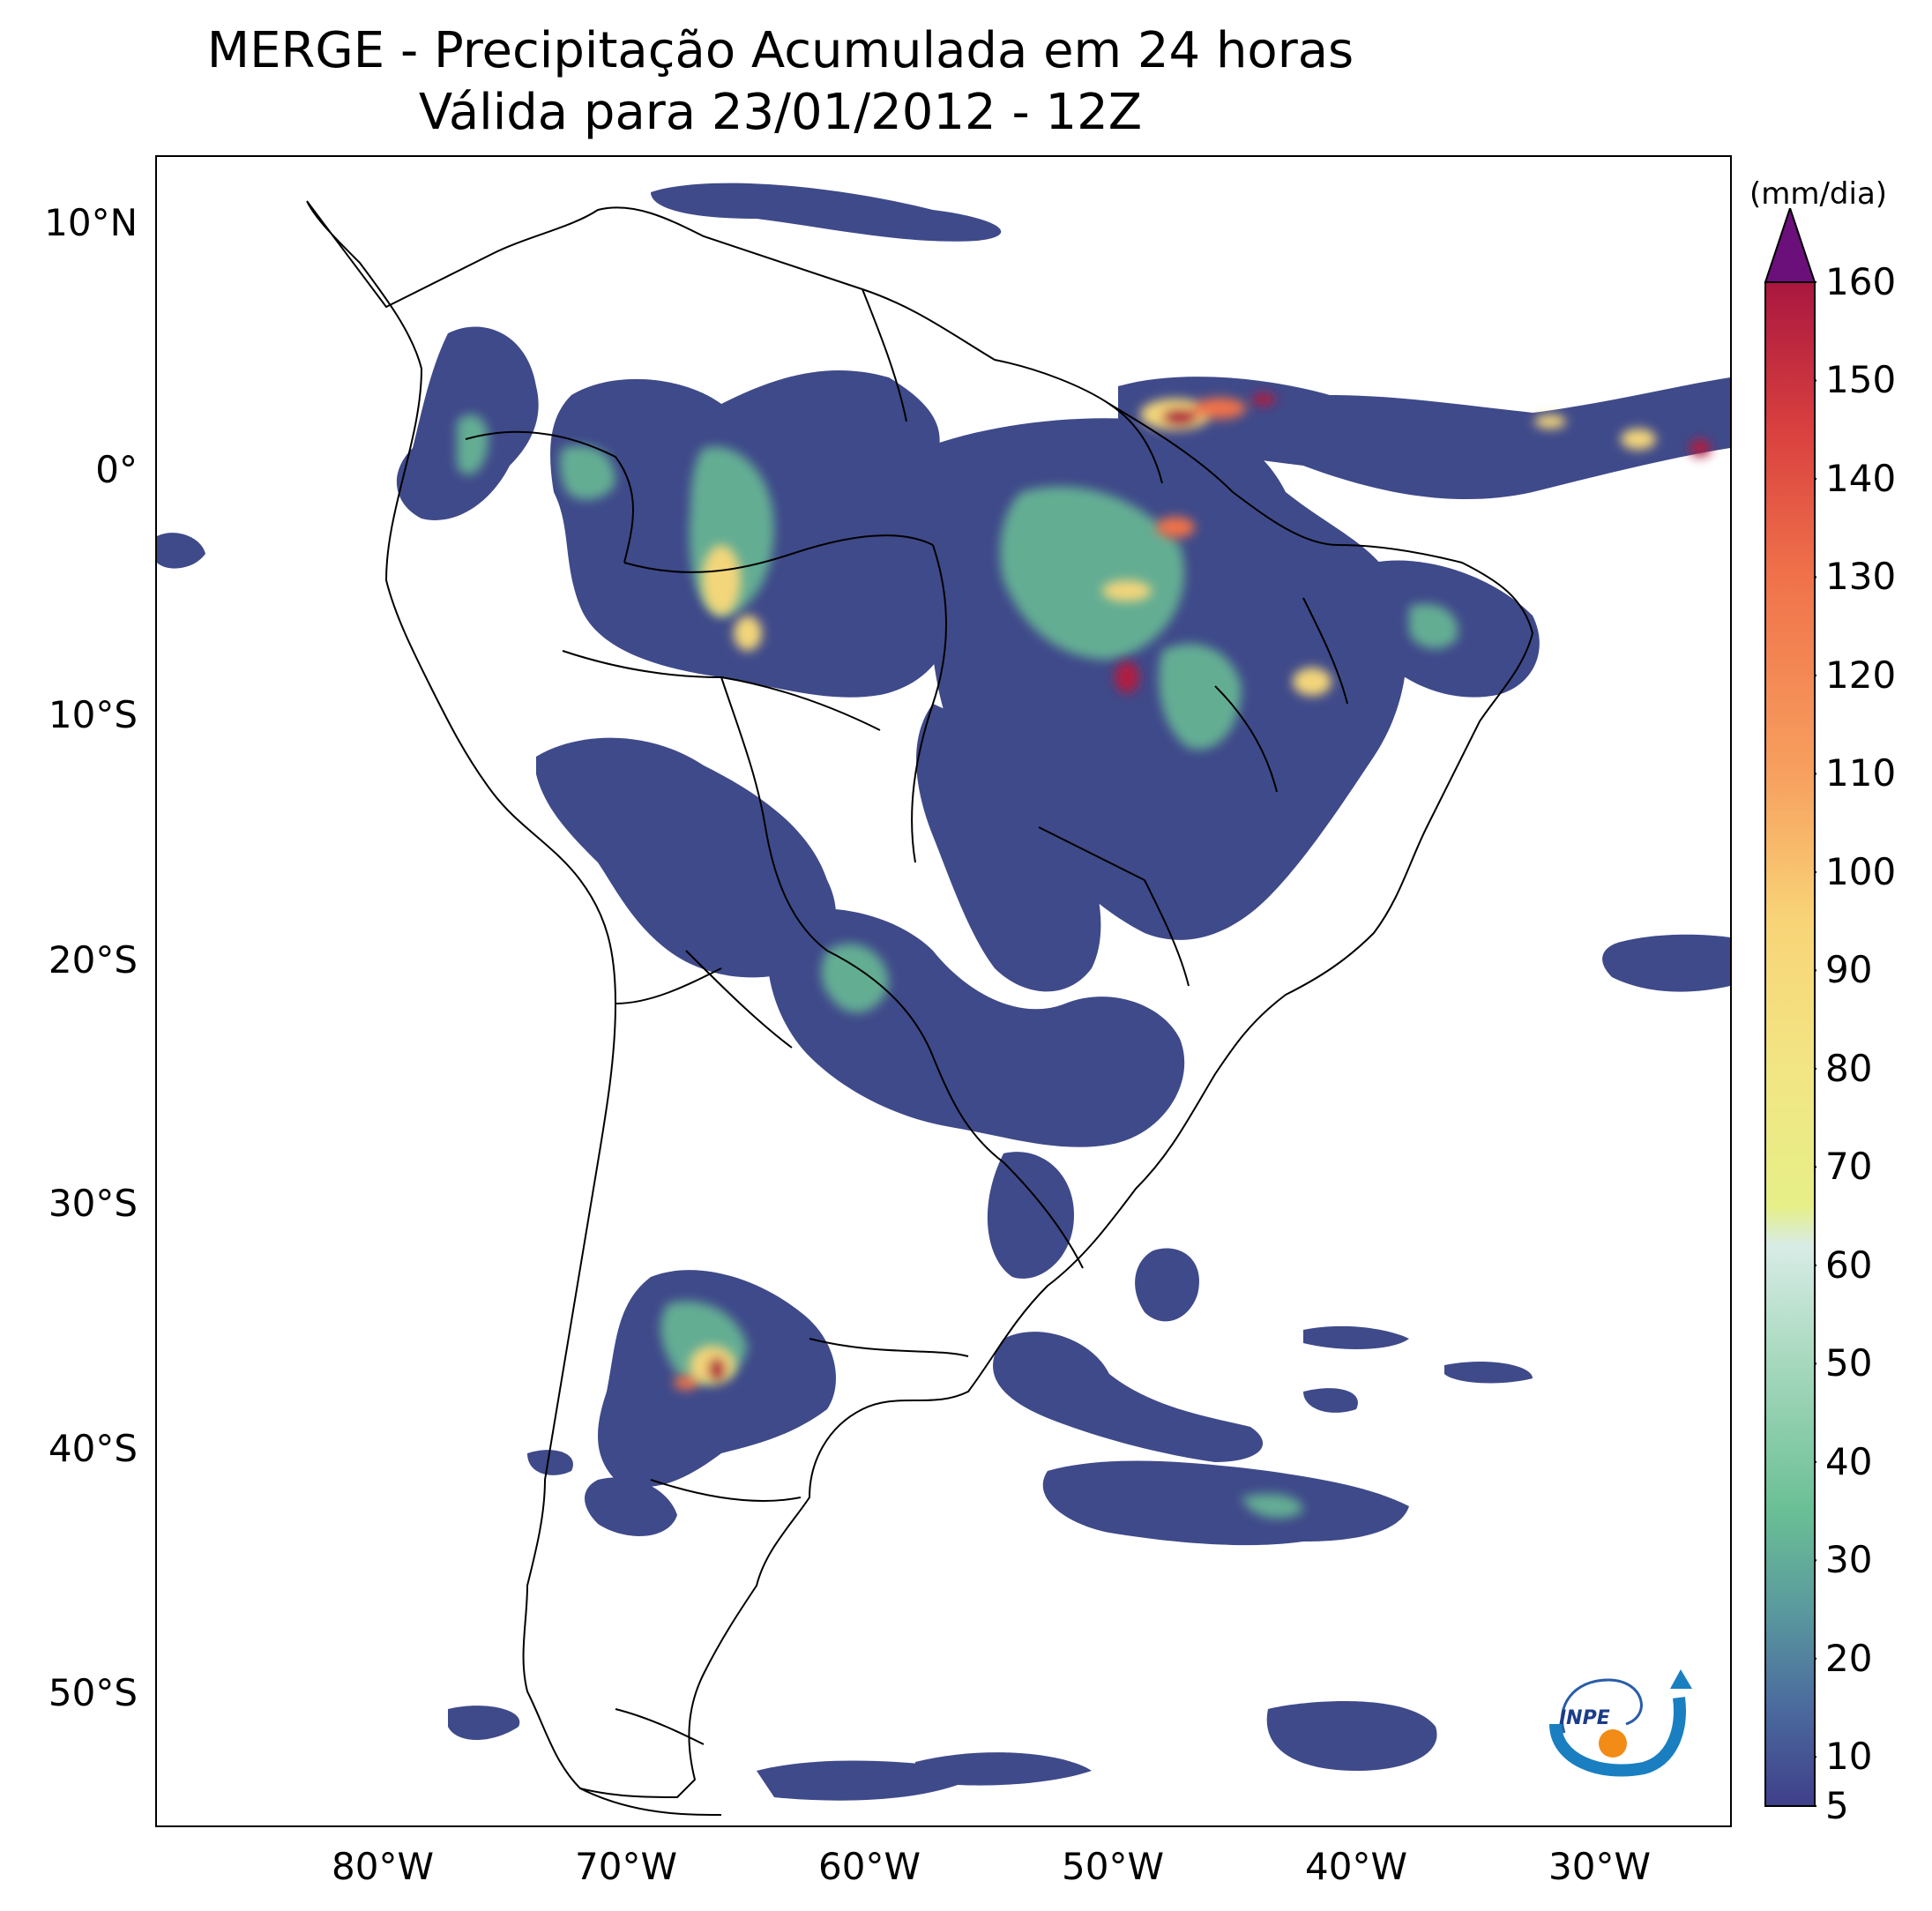  I want to click on colorbar-tick-label: 120, so click(1861, 675).